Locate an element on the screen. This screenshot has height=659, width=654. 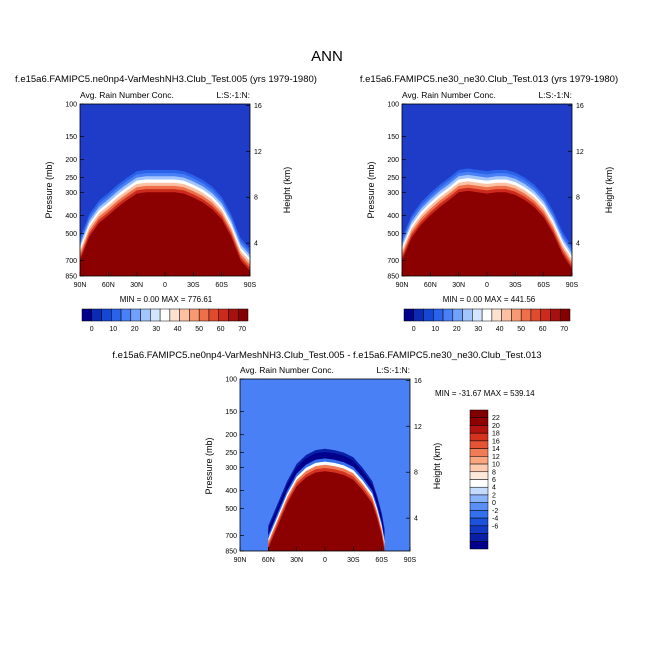
y-tick-label: 200 is located at coordinates (71, 160).